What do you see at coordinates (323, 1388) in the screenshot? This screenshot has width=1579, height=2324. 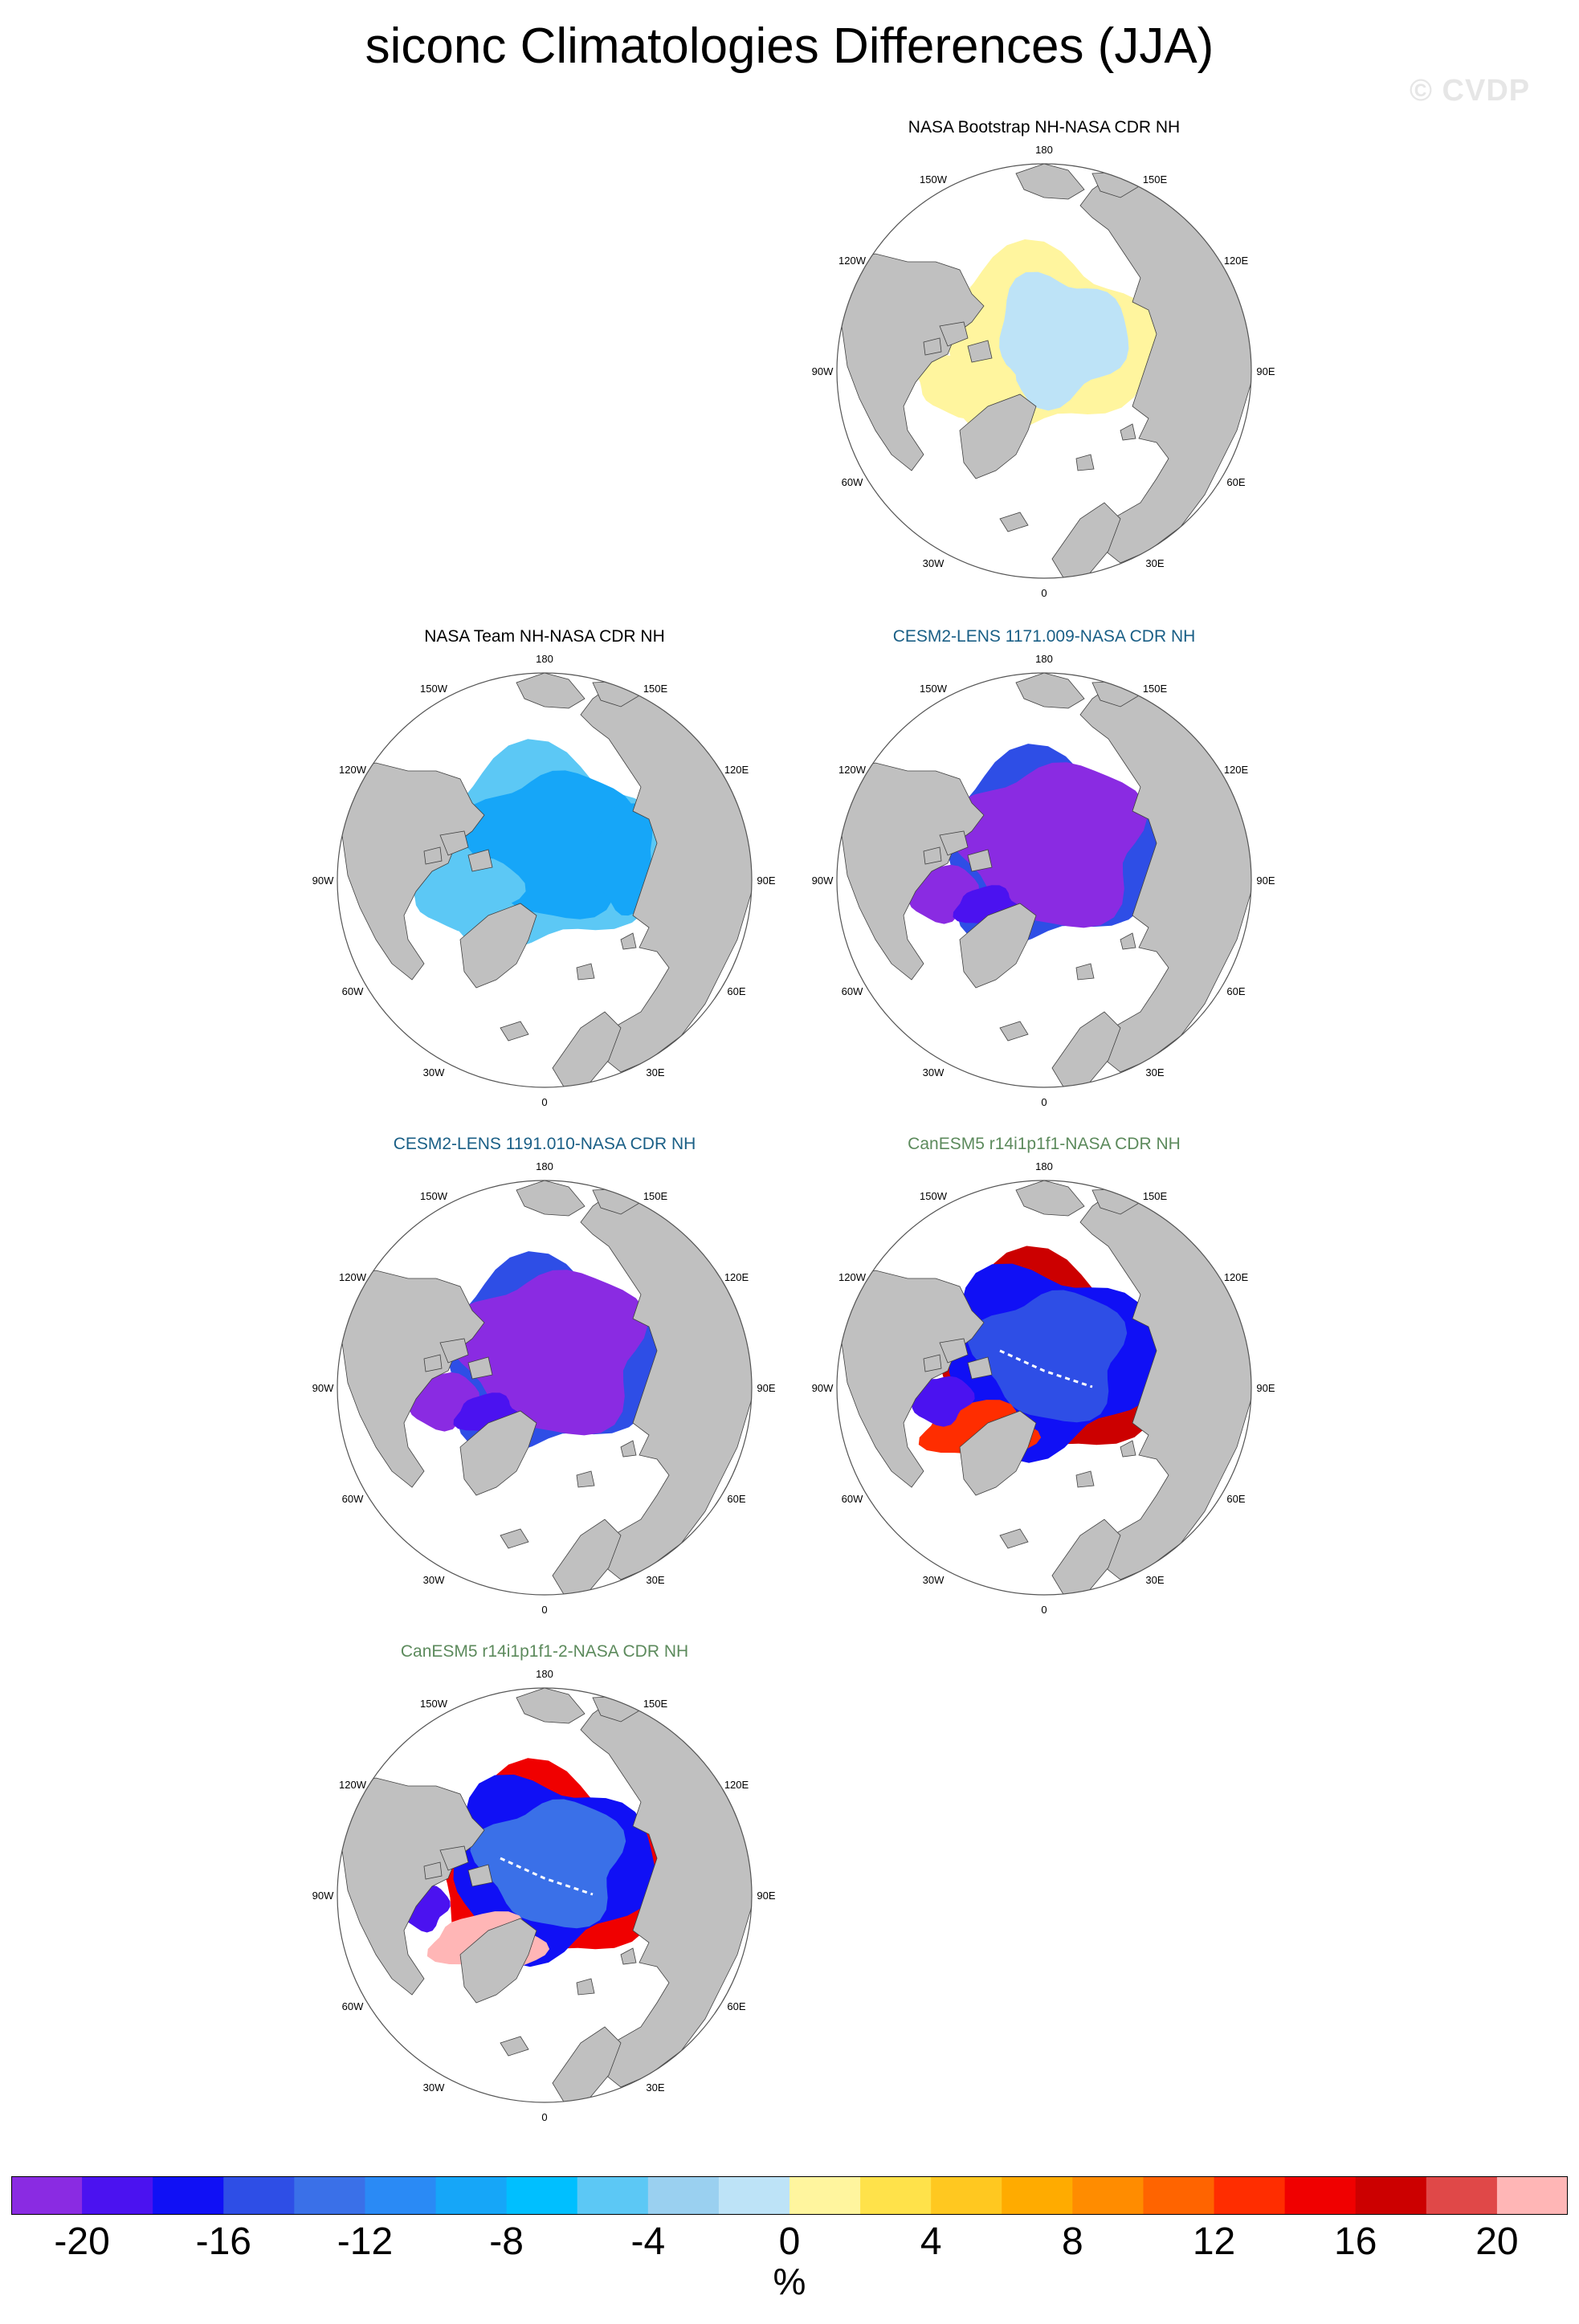 I see `longitude-label: 90W` at bounding box center [323, 1388].